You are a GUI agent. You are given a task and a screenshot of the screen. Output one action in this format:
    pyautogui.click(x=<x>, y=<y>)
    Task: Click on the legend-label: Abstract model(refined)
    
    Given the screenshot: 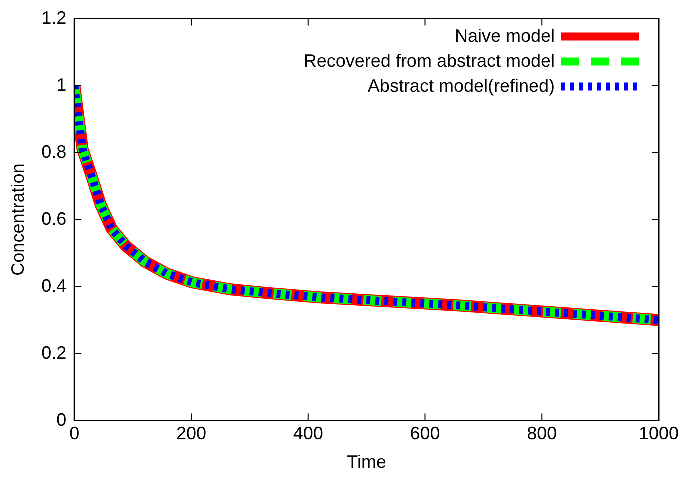 What is the action you would take?
    pyautogui.click(x=461, y=86)
    